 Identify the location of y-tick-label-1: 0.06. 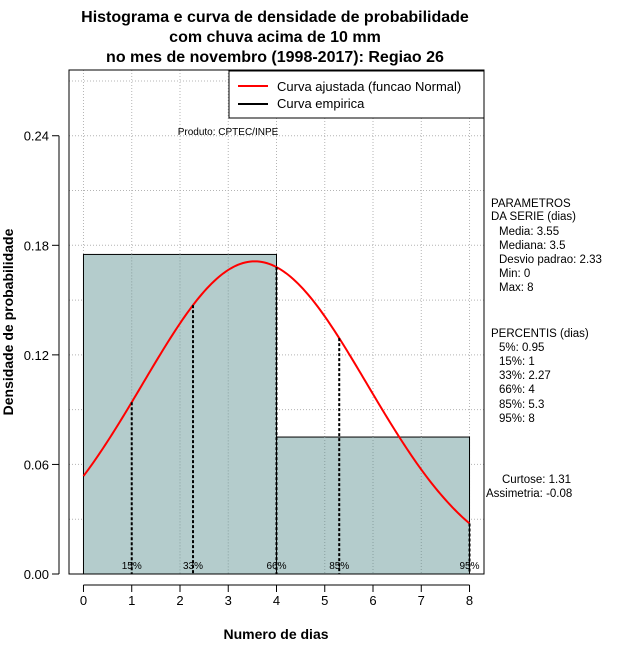
(36, 464).